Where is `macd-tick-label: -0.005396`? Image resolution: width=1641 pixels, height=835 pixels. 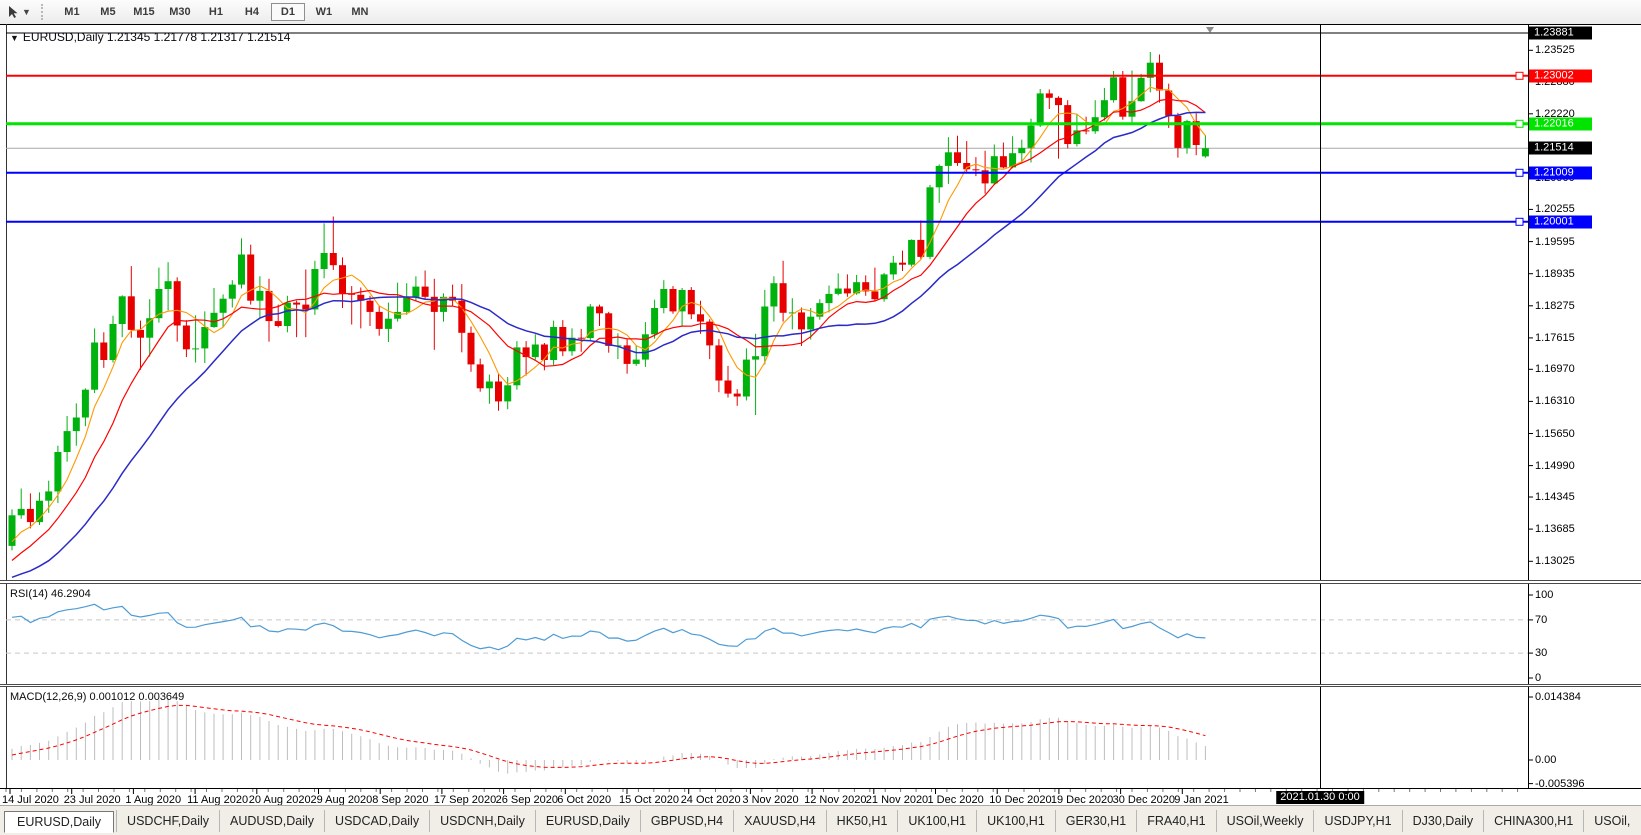 macd-tick-label: -0.005396 is located at coordinates (1560, 783).